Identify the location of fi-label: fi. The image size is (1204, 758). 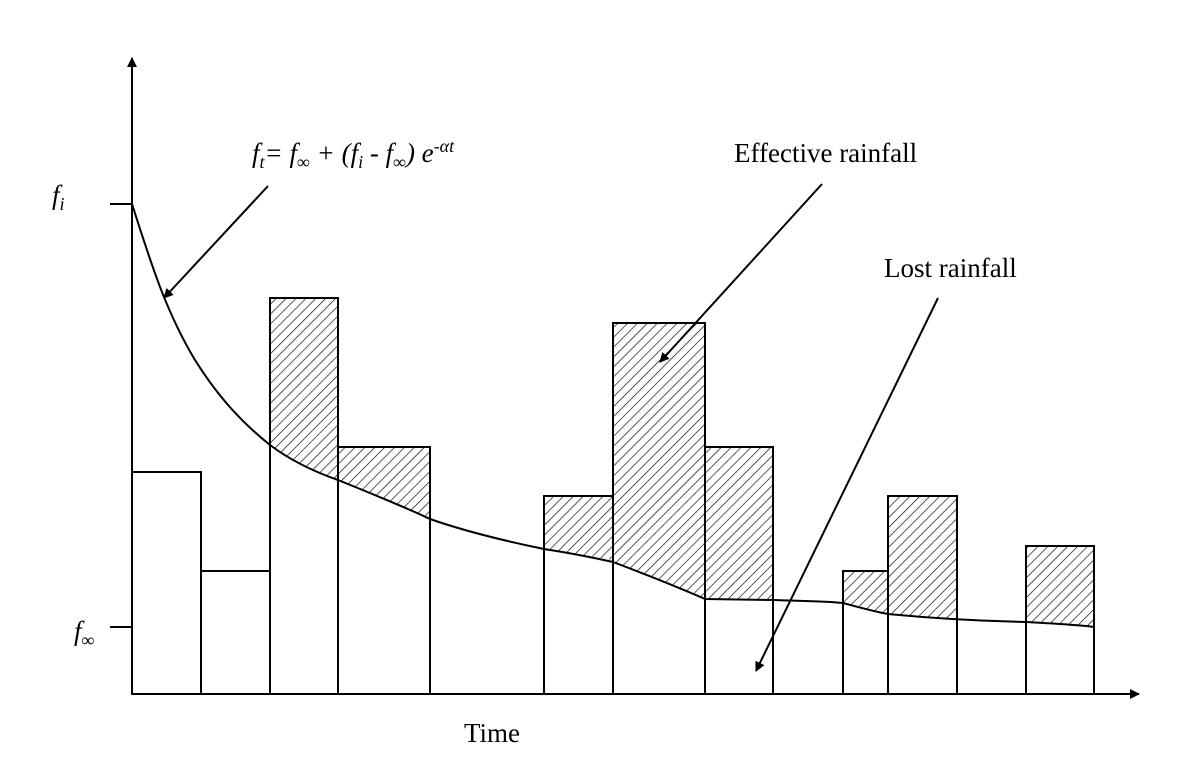
(58, 197).